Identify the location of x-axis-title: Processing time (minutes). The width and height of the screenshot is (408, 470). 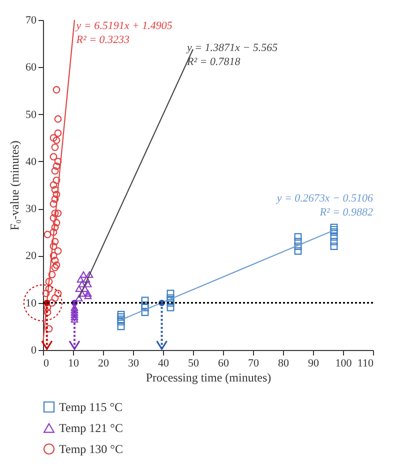
(209, 377).